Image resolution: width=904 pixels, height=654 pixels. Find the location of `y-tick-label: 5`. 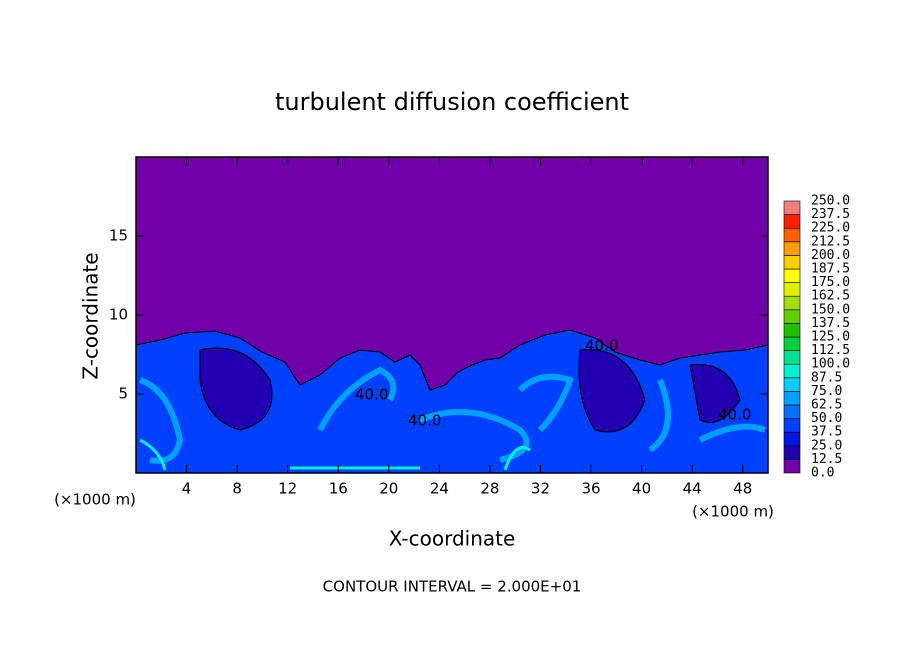

y-tick-label: 5 is located at coordinates (123, 394).